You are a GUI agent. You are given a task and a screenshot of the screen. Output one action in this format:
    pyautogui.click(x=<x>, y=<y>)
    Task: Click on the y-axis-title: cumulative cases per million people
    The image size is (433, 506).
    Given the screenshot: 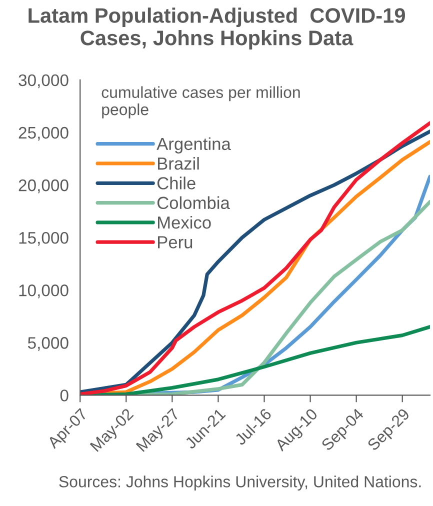 What is the action you would take?
    pyautogui.click(x=201, y=102)
    